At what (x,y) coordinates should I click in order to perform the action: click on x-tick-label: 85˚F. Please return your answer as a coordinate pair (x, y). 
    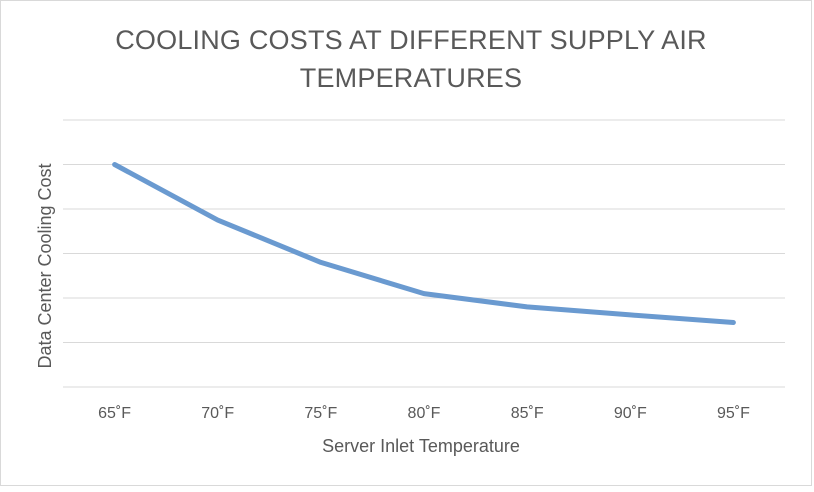
    Looking at the image, I should click on (527, 413).